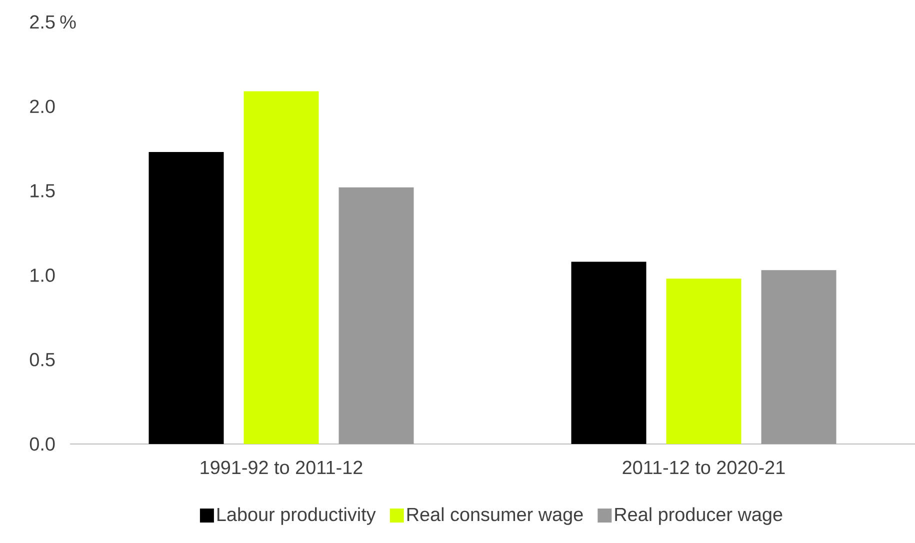  I want to click on y-tick-label: 1.5, so click(42, 191).